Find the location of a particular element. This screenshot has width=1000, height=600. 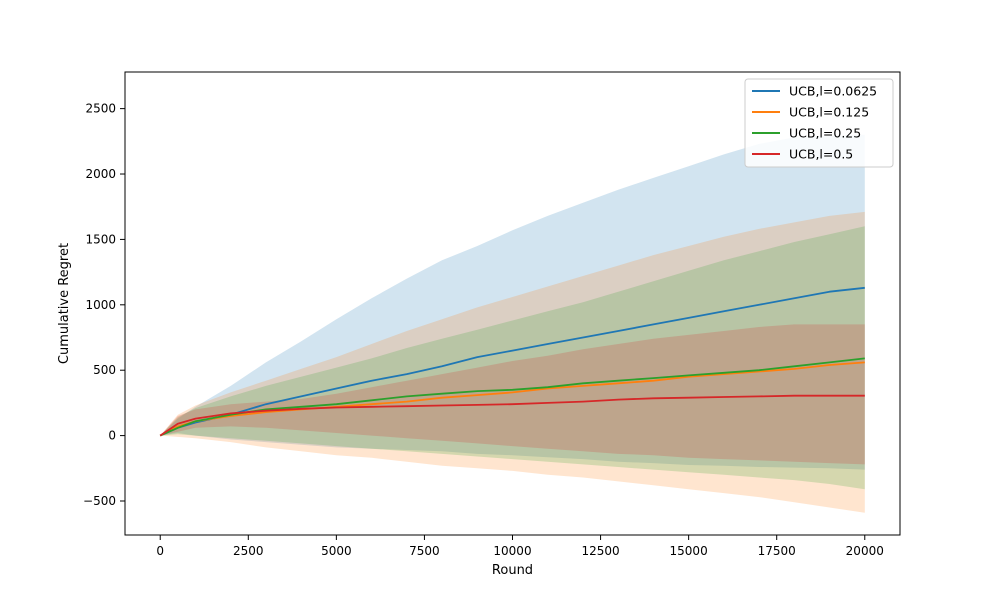

x-tick-label: 2500 is located at coordinates (248, 551).